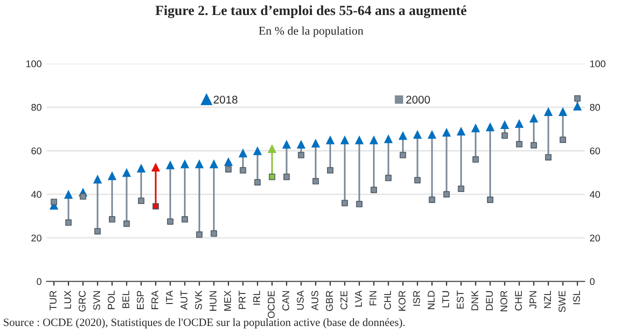 The image size is (622, 335). I want to click on x-tick-label: AUS, so click(314, 300).